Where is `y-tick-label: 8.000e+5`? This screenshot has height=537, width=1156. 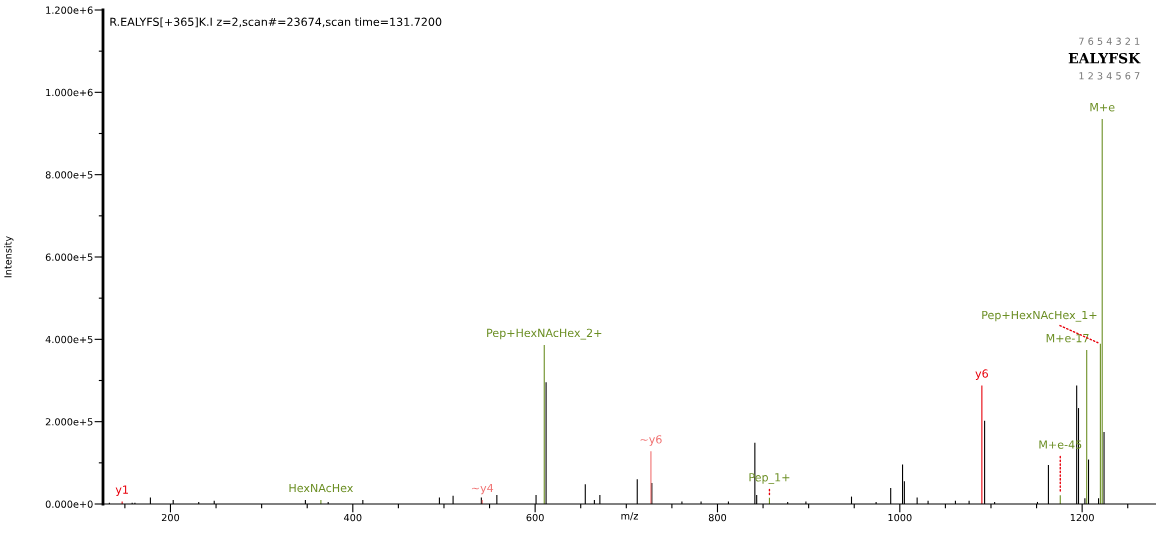
y-tick-label: 8.000e+5 is located at coordinates (69, 175).